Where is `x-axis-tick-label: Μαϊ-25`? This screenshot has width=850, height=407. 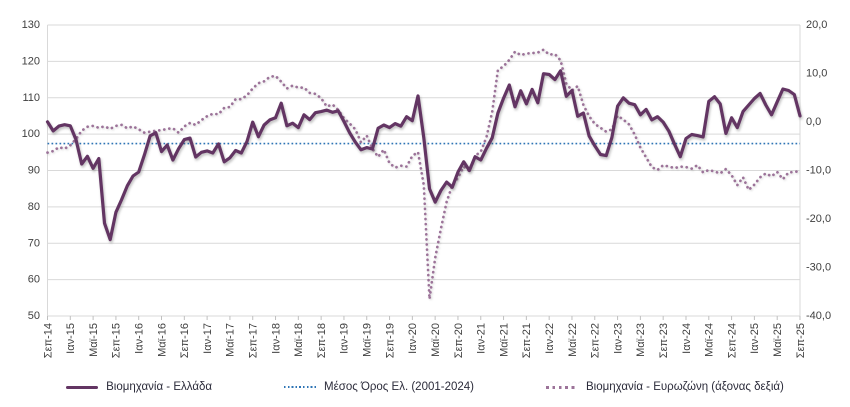
x-axis-tick-label: Μαϊ-25 is located at coordinates (778, 340).